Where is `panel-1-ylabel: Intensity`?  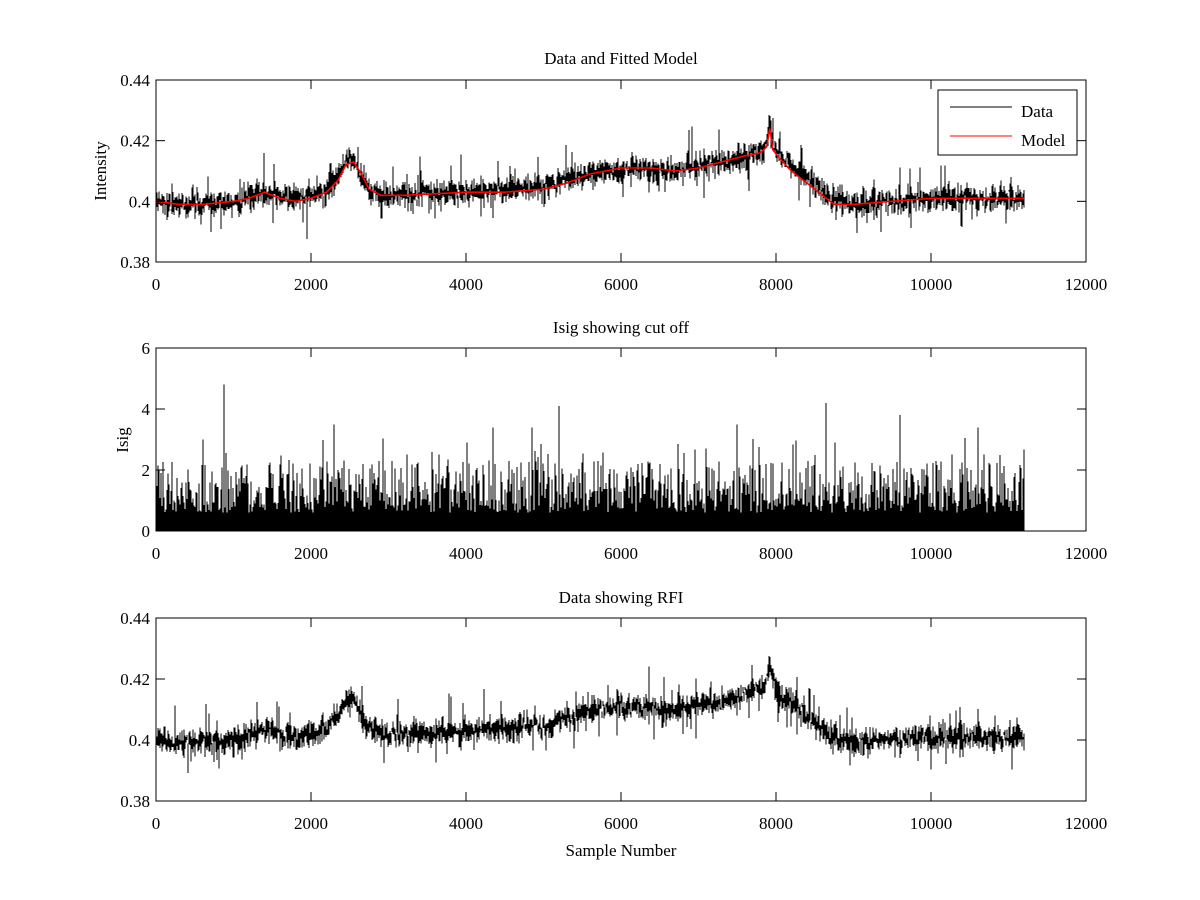 panel-1-ylabel: Intensity is located at coordinates (100, 171).